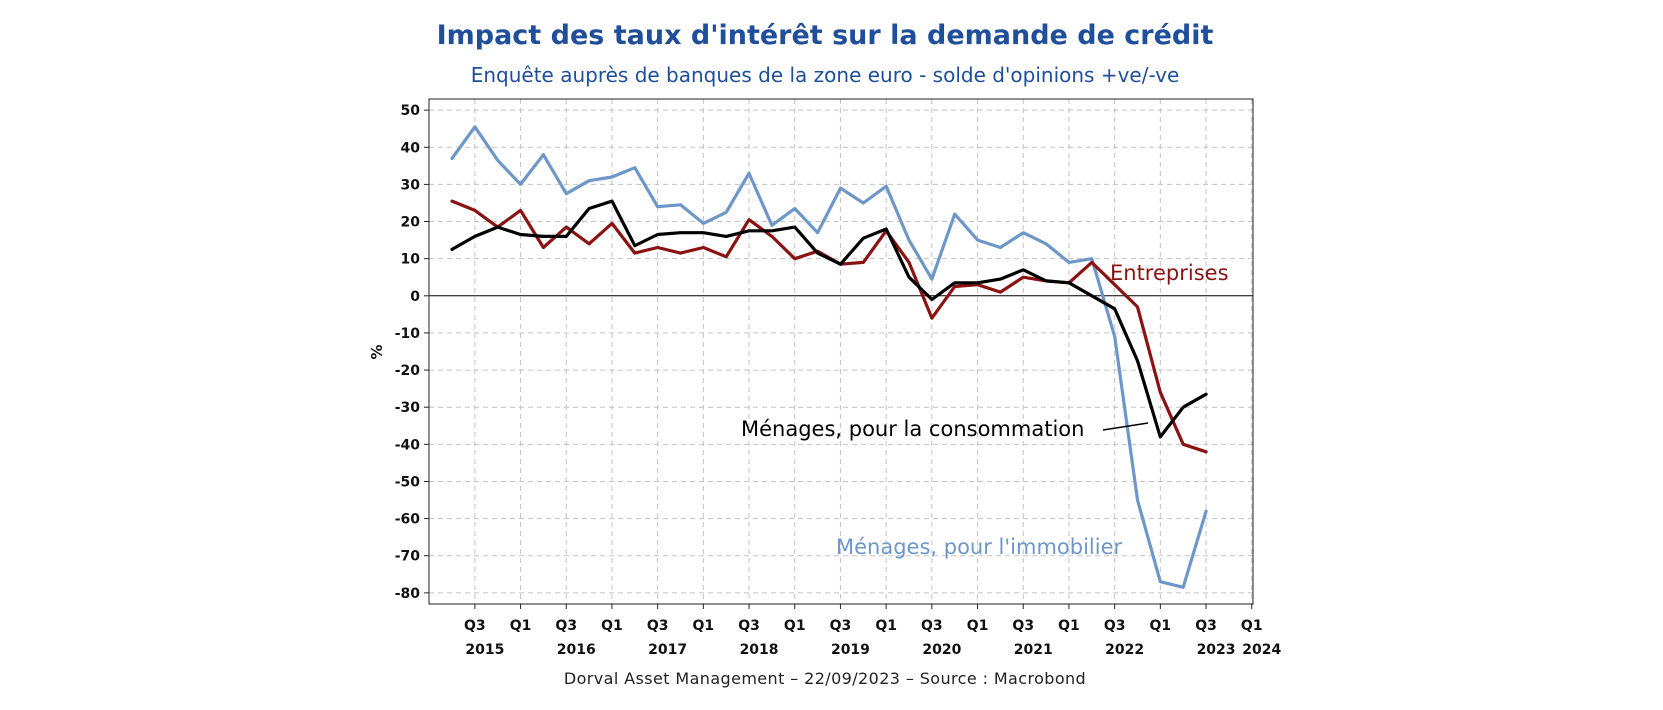 The image size is (1663, 710). What do you see at coordinates (408, 520) in the screenshot?
I see `y-tick-label: -60` at bounding box center [408, 520].